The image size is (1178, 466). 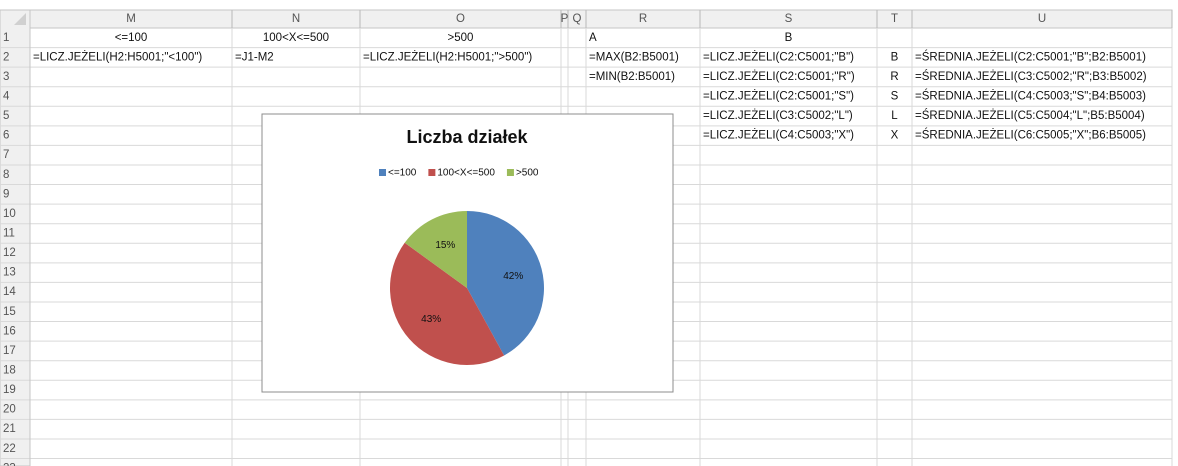 What do you see at coordinates (9, 292) in the screenshot?
I see `row-number: 14` at bounding box center [9, 292].